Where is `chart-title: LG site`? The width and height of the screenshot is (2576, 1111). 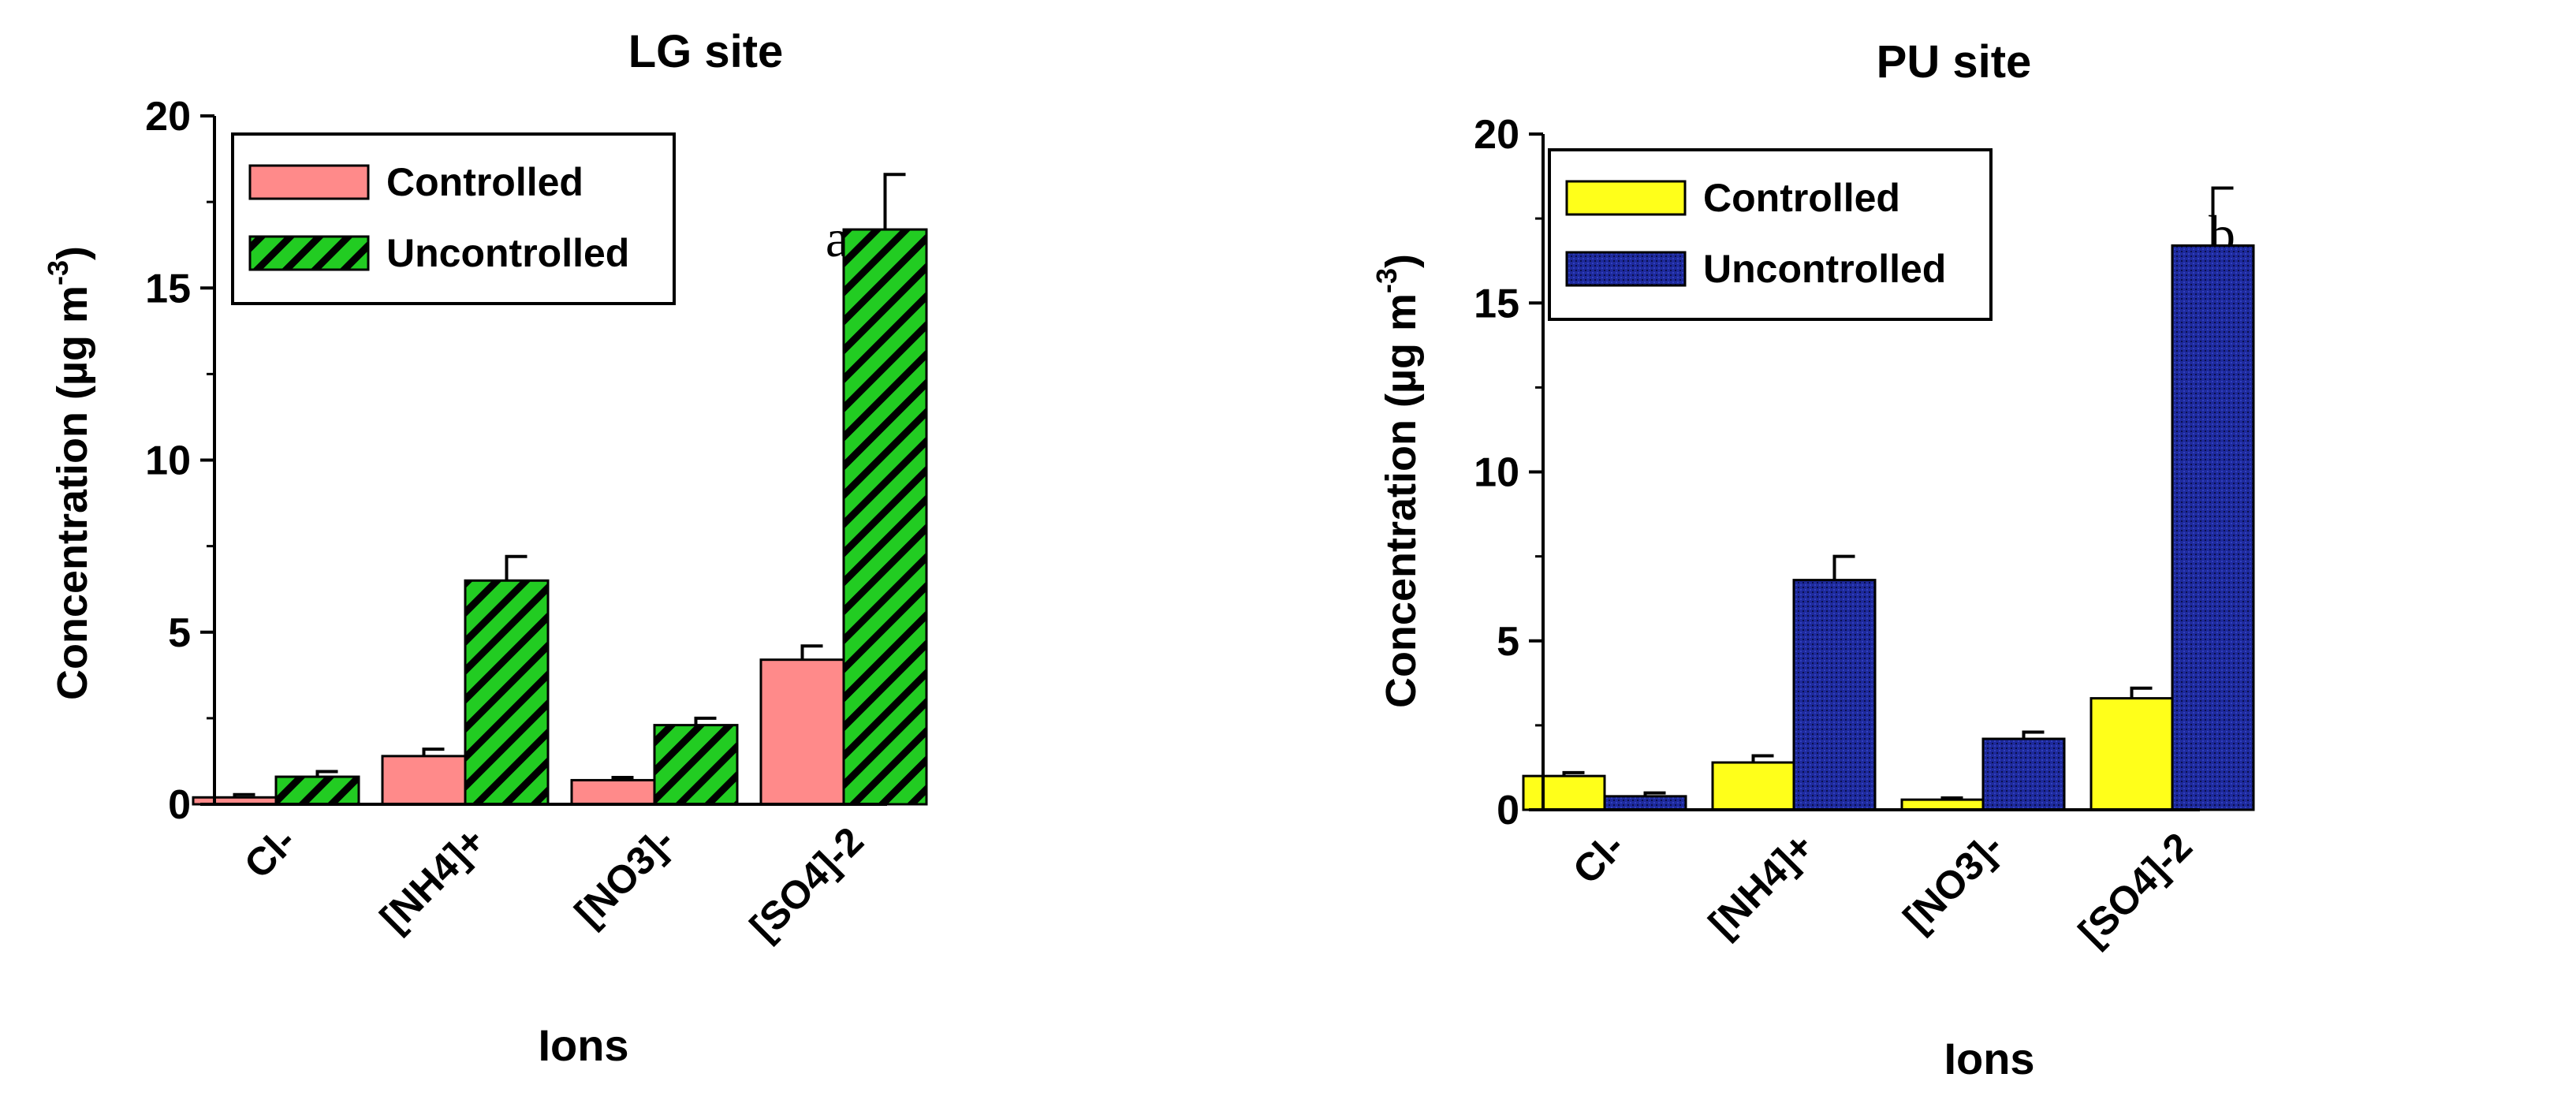
chart-title: LG site is located at coordinates (706, 51).